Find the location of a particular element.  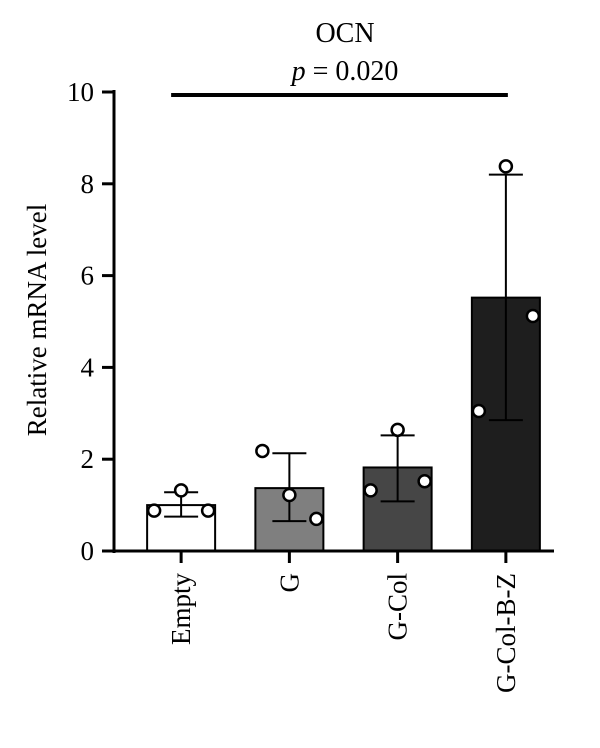

y-tick-label-3: 6 is located at coordinates (88, 276).